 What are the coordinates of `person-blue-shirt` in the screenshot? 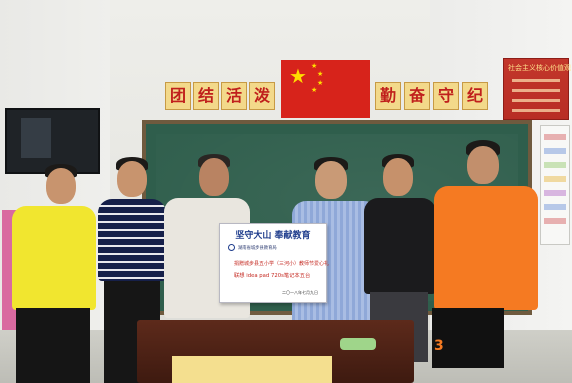 It's located at (335, 255).